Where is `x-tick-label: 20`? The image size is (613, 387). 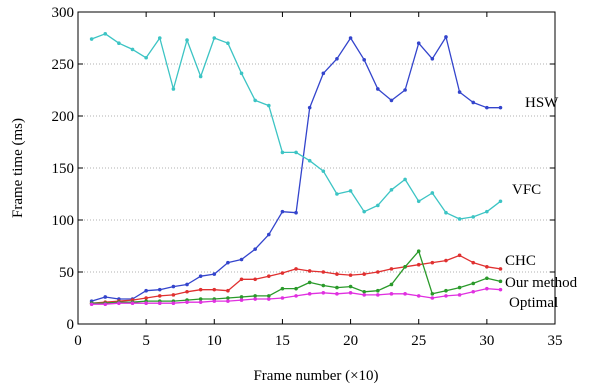
x-tick-label: 20 is located at coordinates (350, 341).